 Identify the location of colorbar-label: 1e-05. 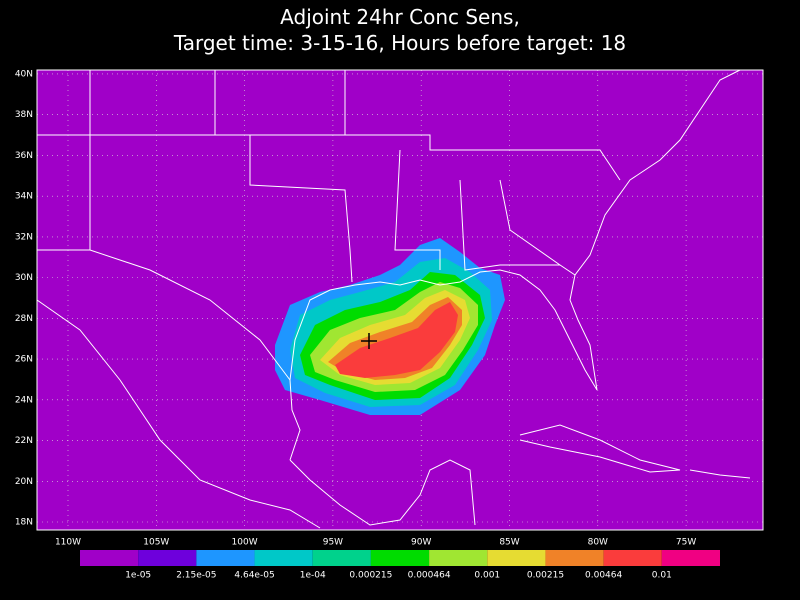
(138, 576).